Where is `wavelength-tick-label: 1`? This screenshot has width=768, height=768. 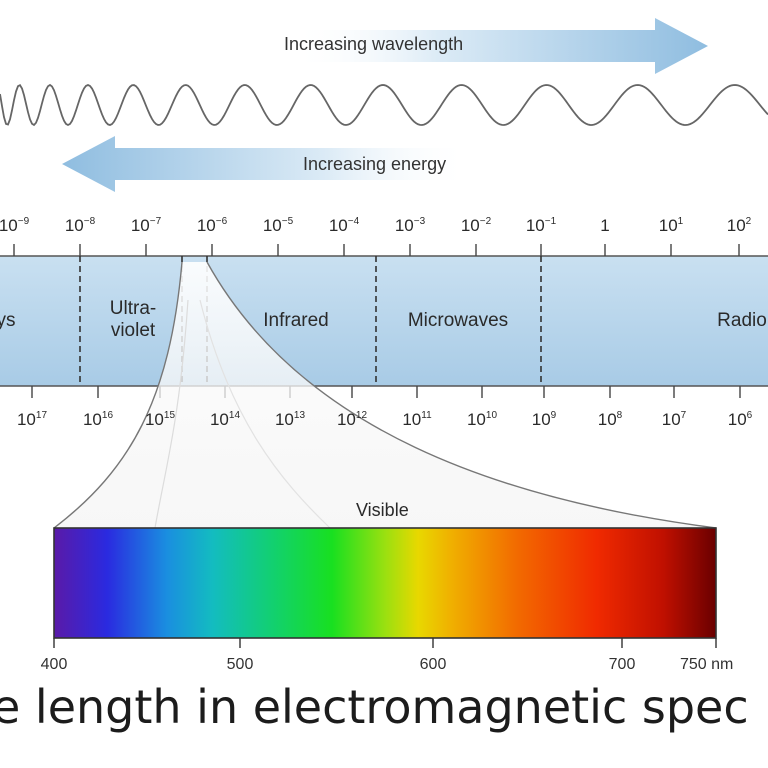 wavelength-tick-label: 1 is located at coordinates (604, 226).